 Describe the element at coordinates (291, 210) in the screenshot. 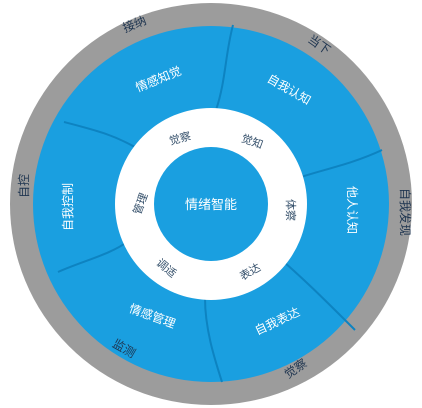

I see `inner-label-right: 体察` at that location.